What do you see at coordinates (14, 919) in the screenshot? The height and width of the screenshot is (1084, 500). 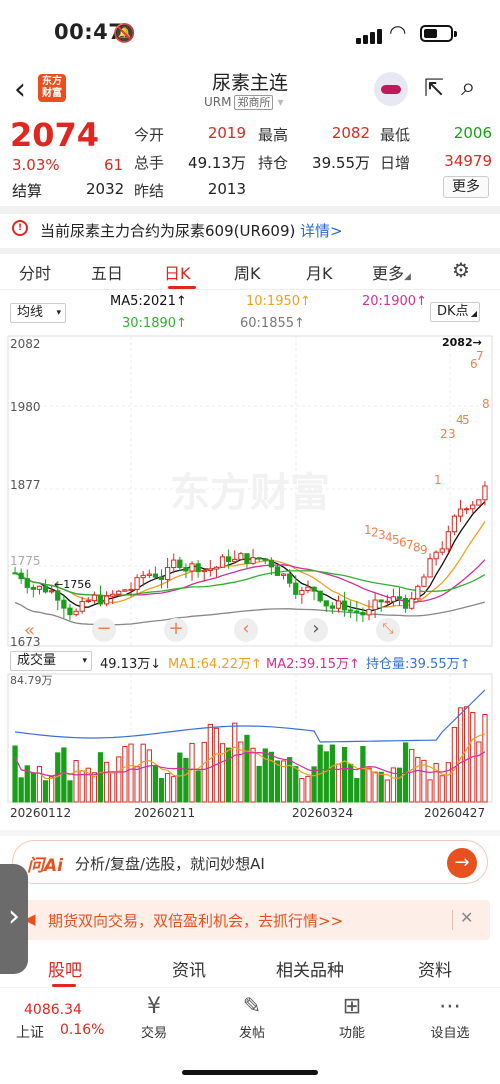 I see `side-drawer-handle: ›` at bounding box center [14, 919].